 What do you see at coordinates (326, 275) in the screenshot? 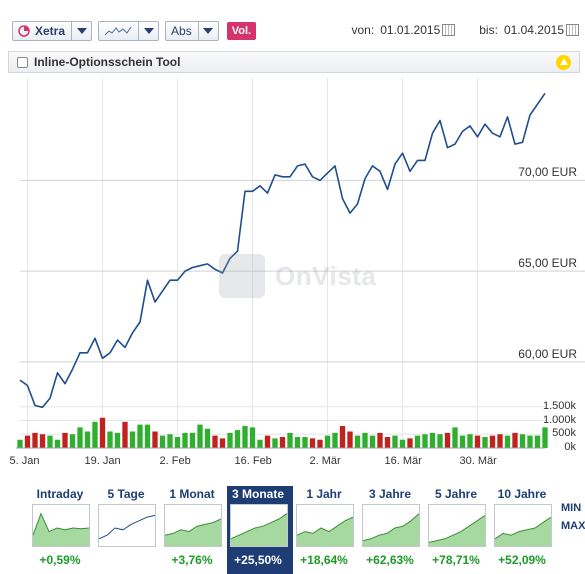
I see `watermark-text: OnVista` at bounding box center [326, 275].